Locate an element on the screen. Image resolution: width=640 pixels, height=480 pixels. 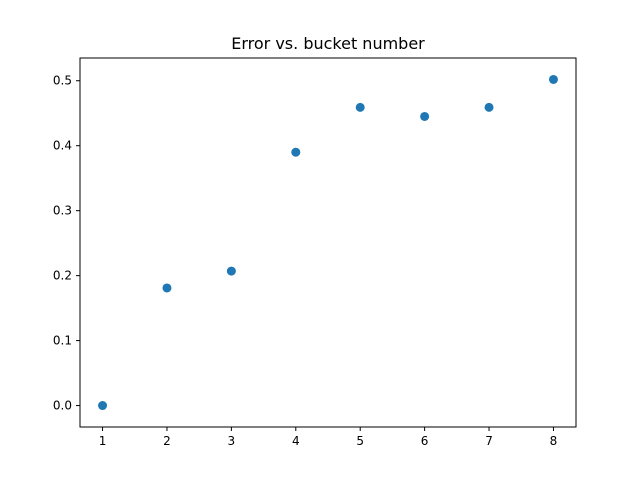
x-tick-label: 8 is located at coordinates (554, 441).